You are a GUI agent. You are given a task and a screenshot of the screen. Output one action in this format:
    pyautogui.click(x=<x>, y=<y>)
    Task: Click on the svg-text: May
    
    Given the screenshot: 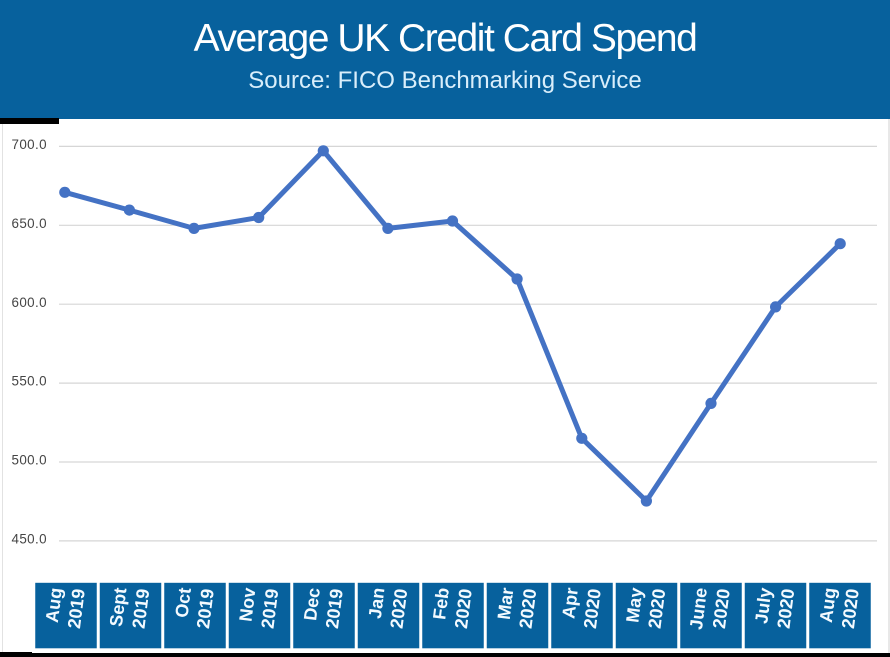 What is the action you would take?
    pyautogui.click(x=634, y=605)
    